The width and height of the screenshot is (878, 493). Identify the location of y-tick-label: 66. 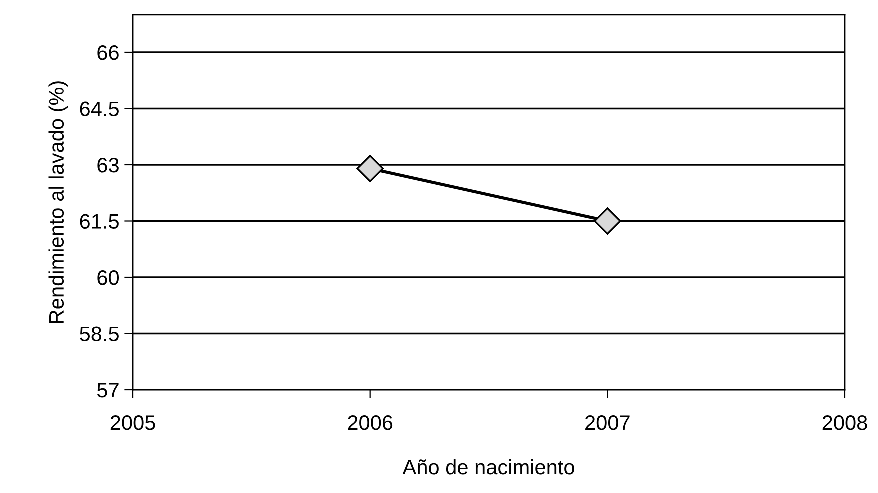
(108, 52).